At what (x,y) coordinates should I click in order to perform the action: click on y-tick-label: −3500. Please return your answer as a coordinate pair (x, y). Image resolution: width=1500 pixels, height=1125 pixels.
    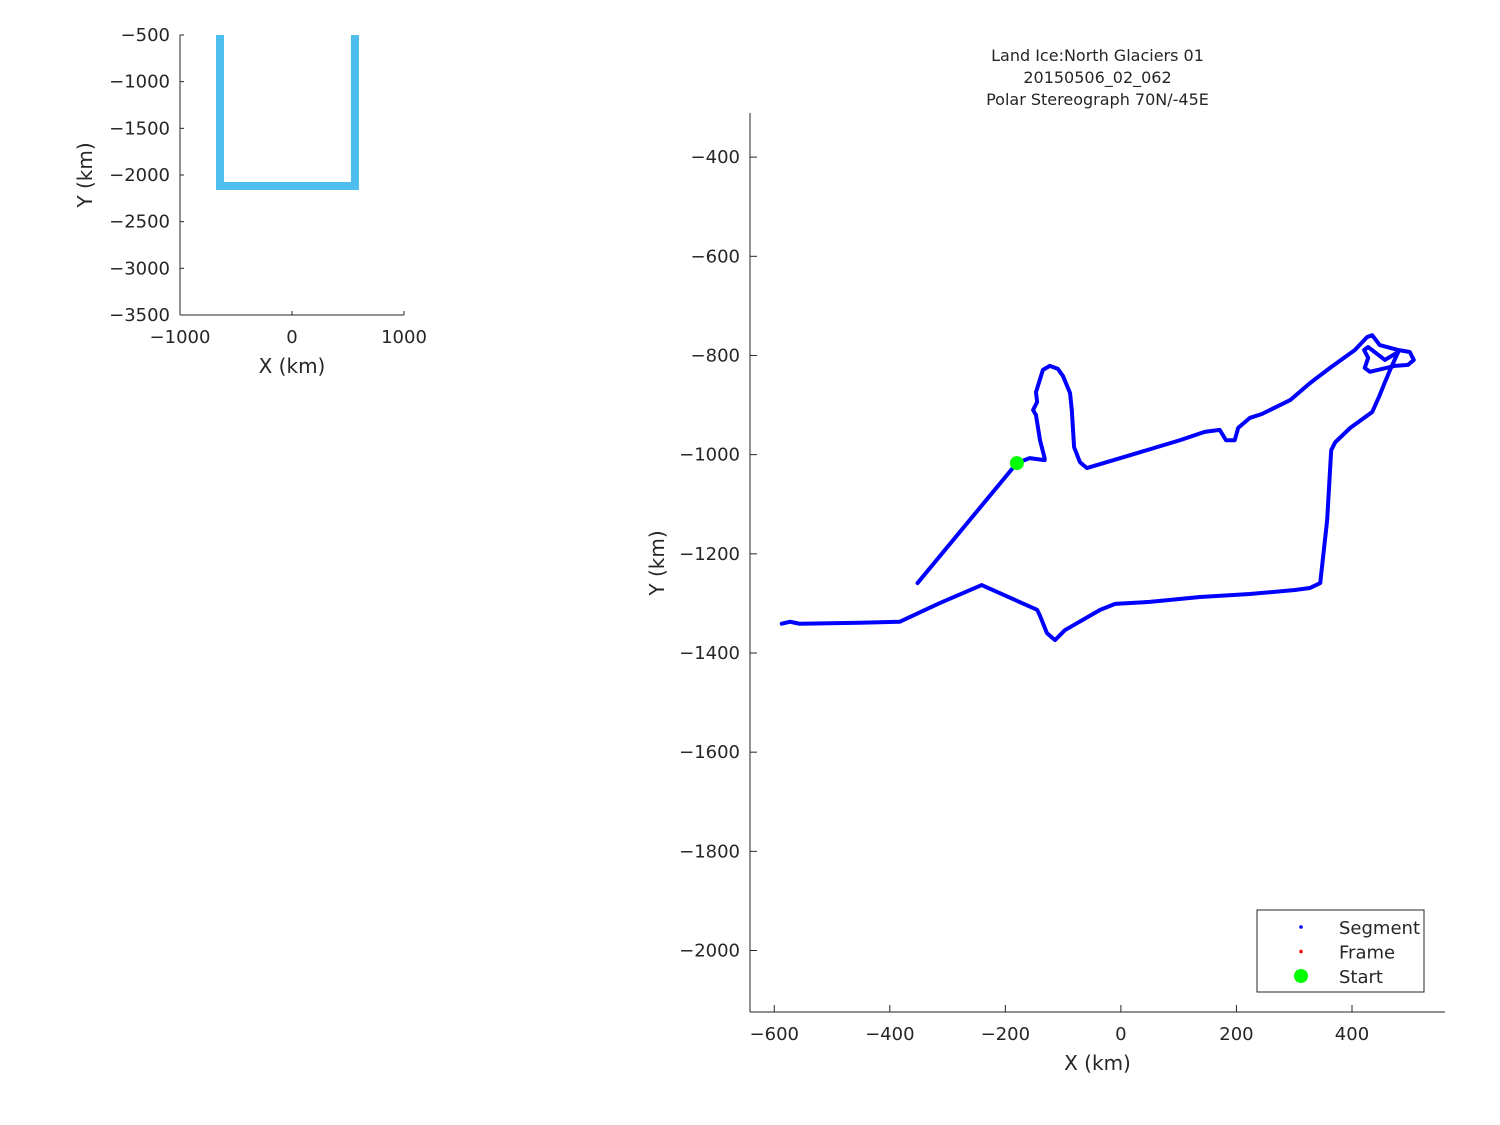
    Looking at the image, I should click on (139, 315).